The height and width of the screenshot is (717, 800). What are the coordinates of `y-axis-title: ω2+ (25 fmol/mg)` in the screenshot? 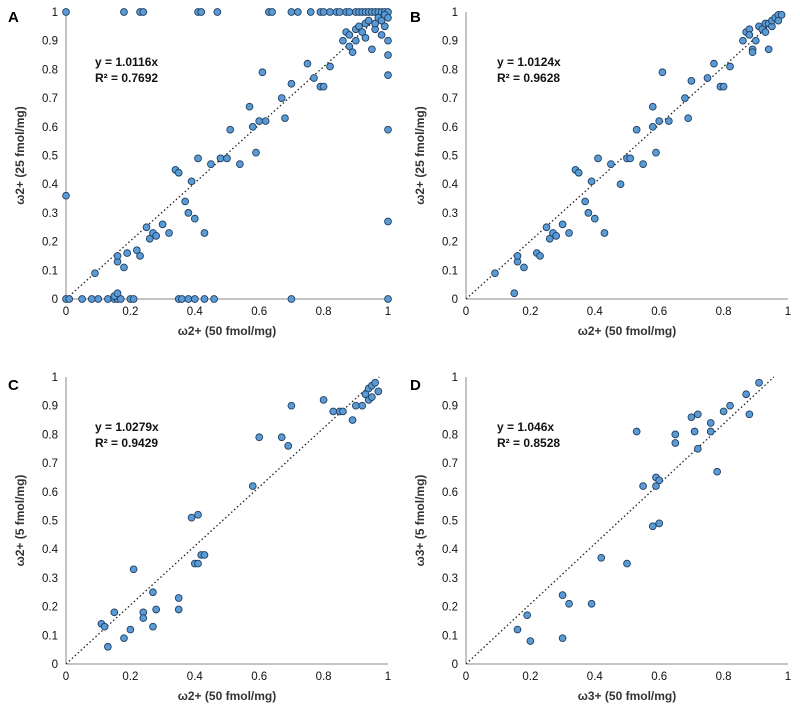 It's located at (420, 155).